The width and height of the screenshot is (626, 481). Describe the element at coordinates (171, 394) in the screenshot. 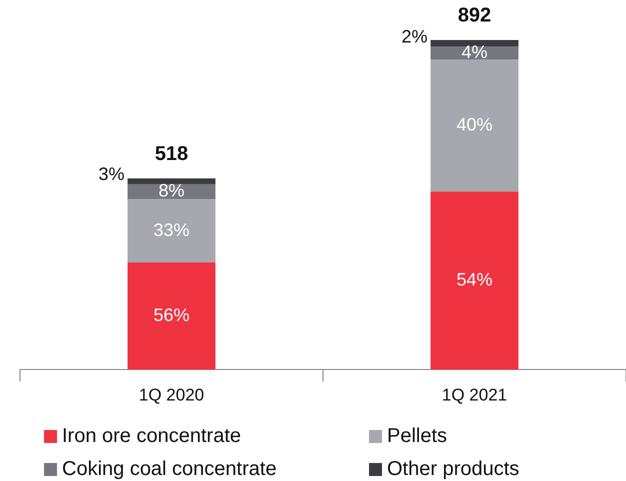

I see `x-tick-label: 1Q 2020` at that location.